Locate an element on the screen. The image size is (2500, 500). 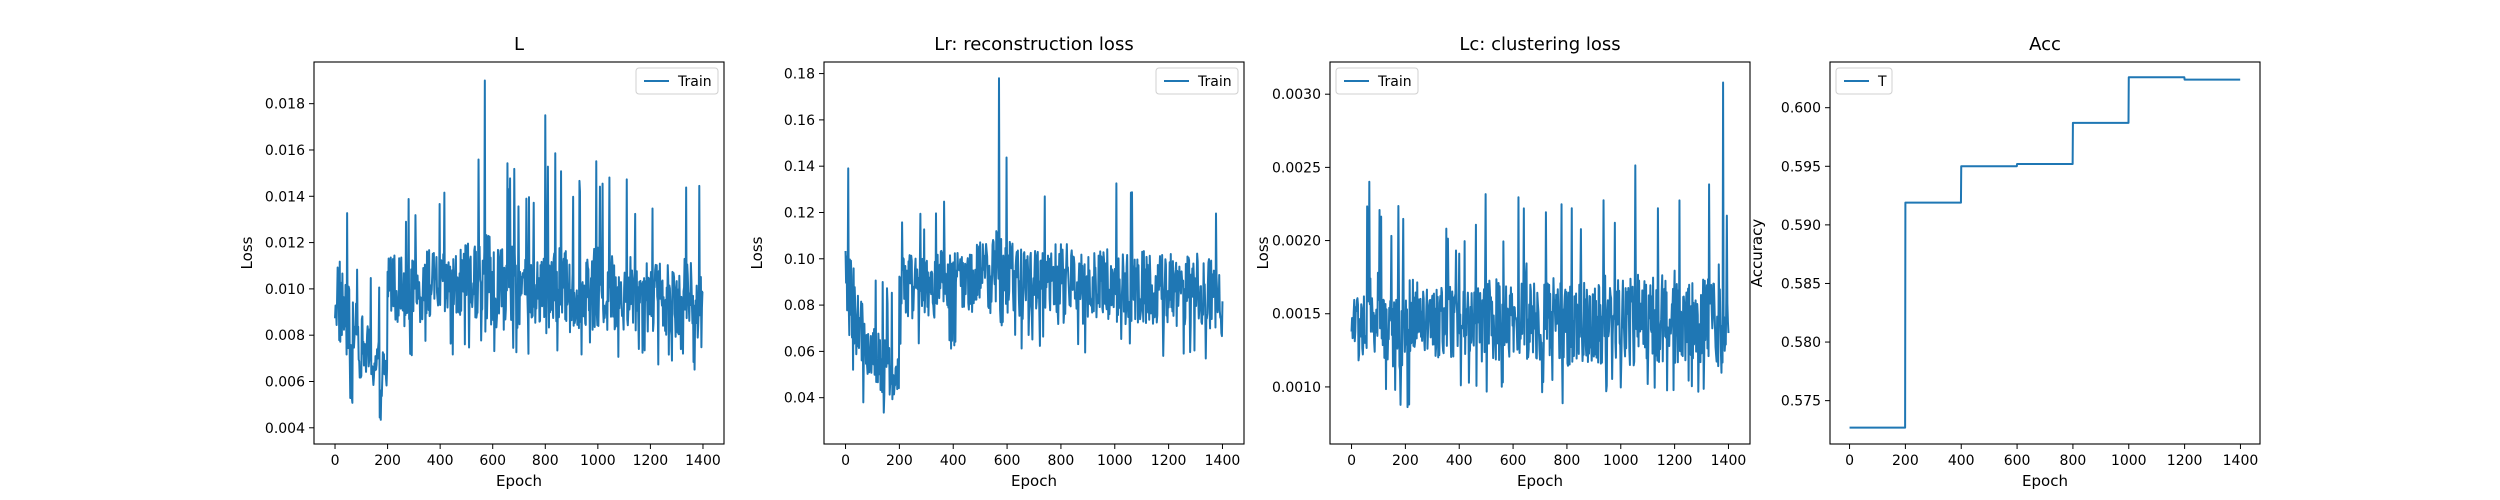
y-tick-label: 0.18 is located at coordinates (799, 75).